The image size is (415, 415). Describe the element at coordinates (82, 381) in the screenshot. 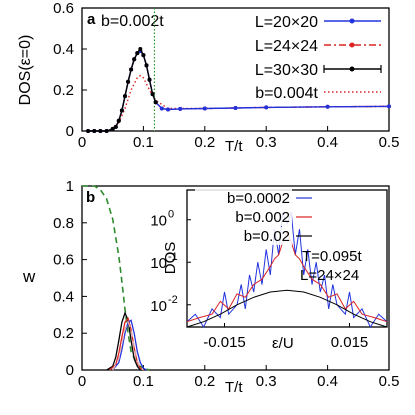

I see `panel-b-xtick-label: 0` at that location.